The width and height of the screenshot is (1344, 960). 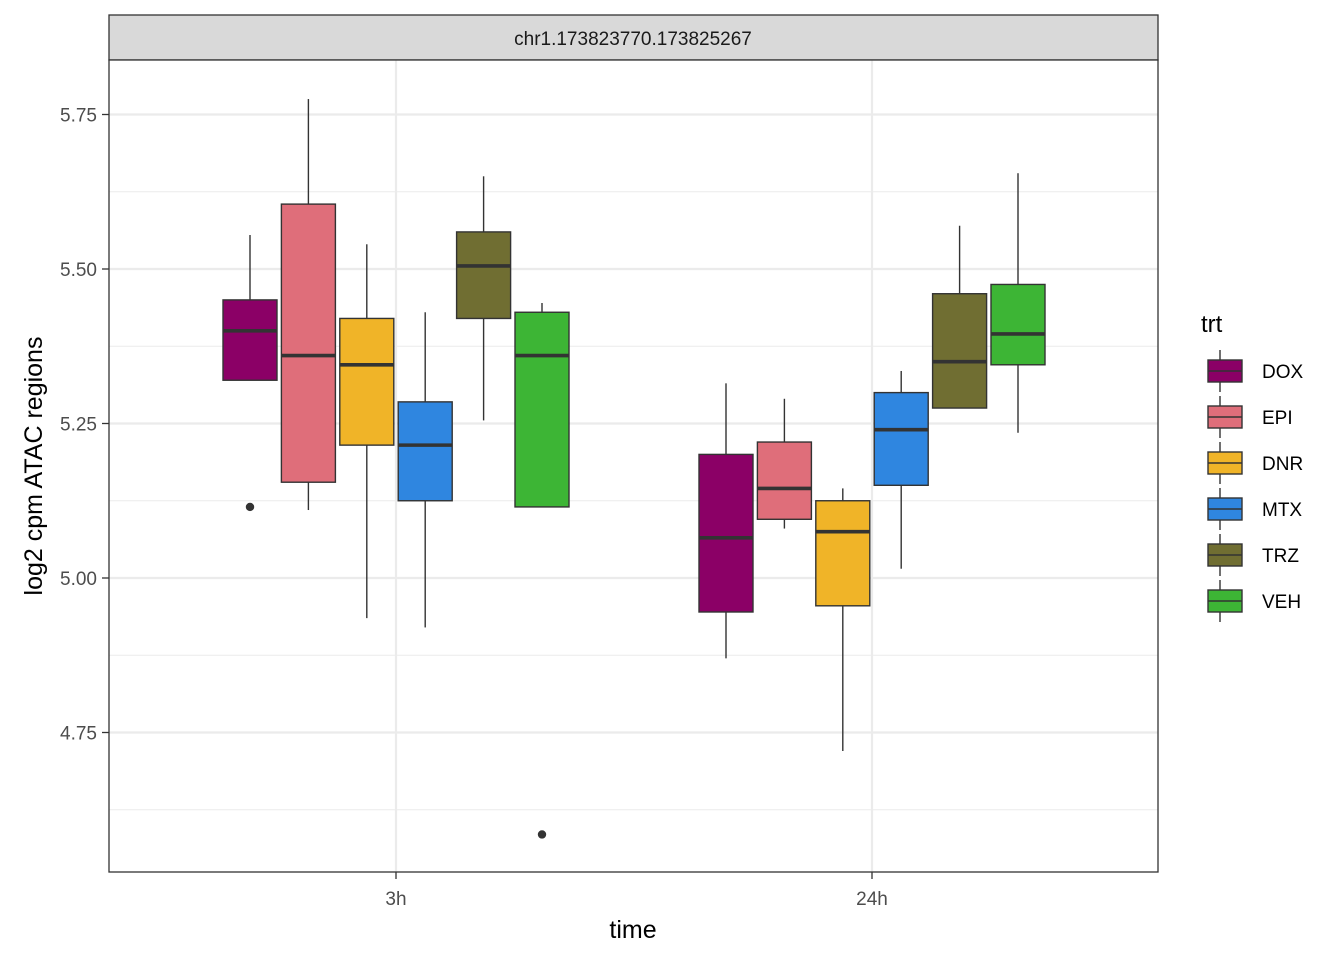 I want to click on x-tick-label: 3h, so click(x=395, y=899).